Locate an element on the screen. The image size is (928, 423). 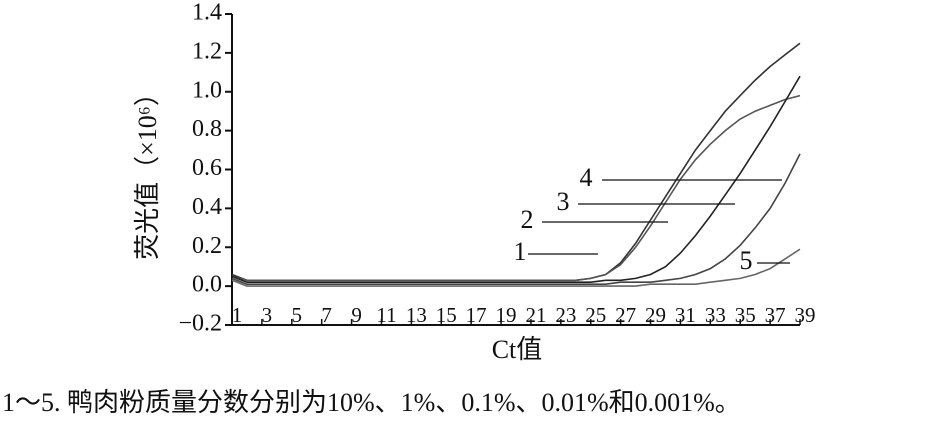
curve is located at coordinates (516, 267).